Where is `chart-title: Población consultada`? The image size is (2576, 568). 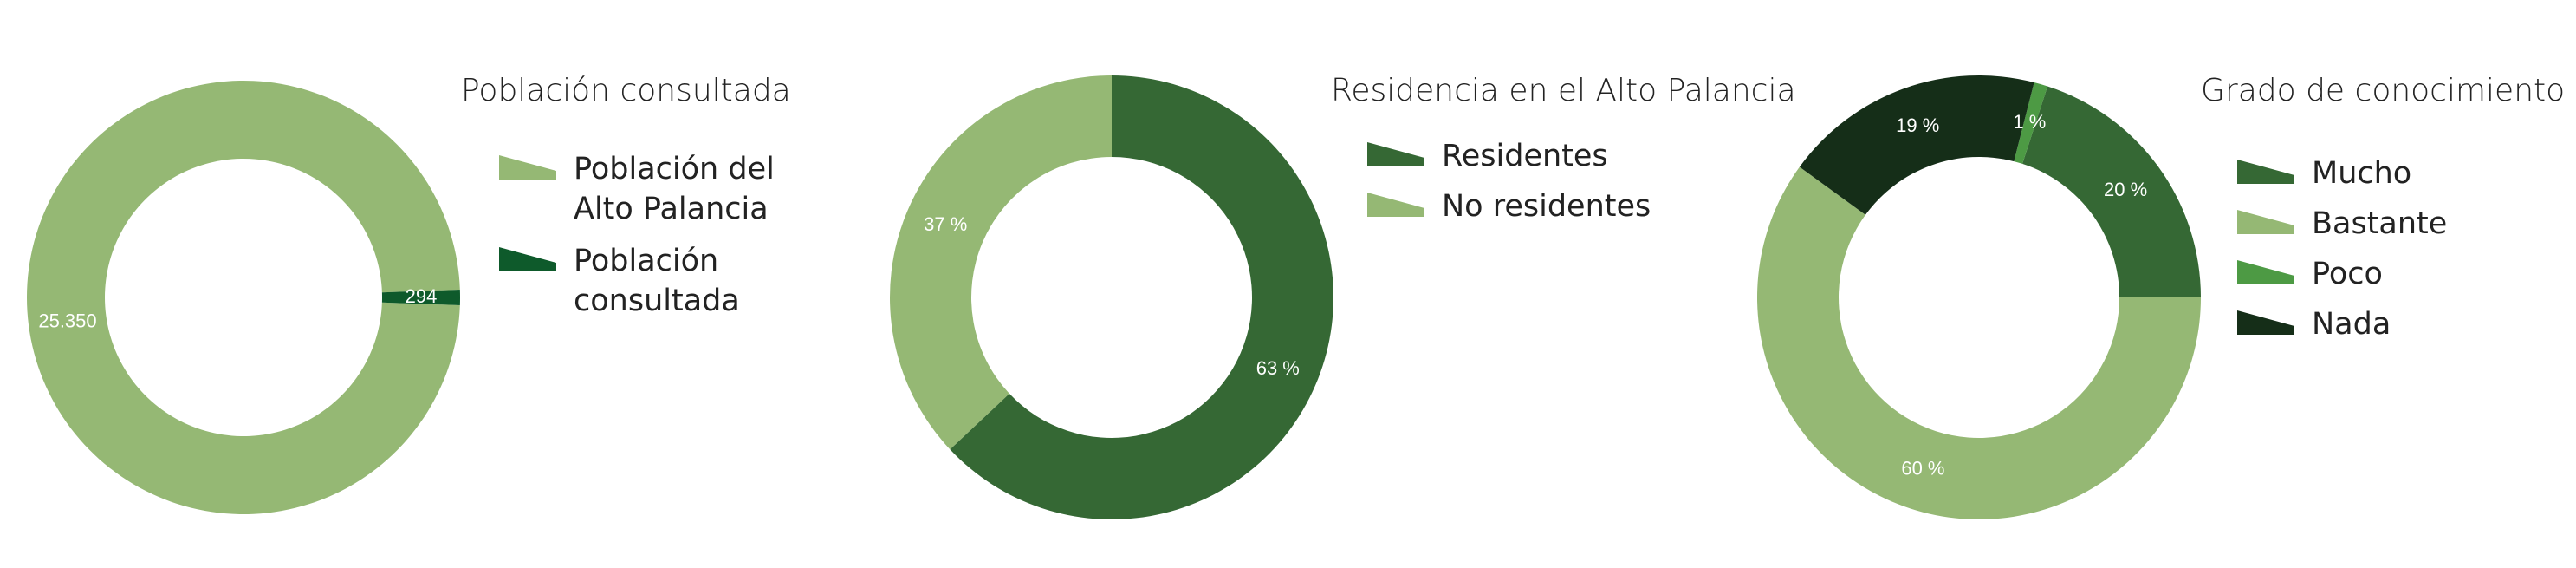 chart-title: Población consultada is located at coordinates (626, 90).